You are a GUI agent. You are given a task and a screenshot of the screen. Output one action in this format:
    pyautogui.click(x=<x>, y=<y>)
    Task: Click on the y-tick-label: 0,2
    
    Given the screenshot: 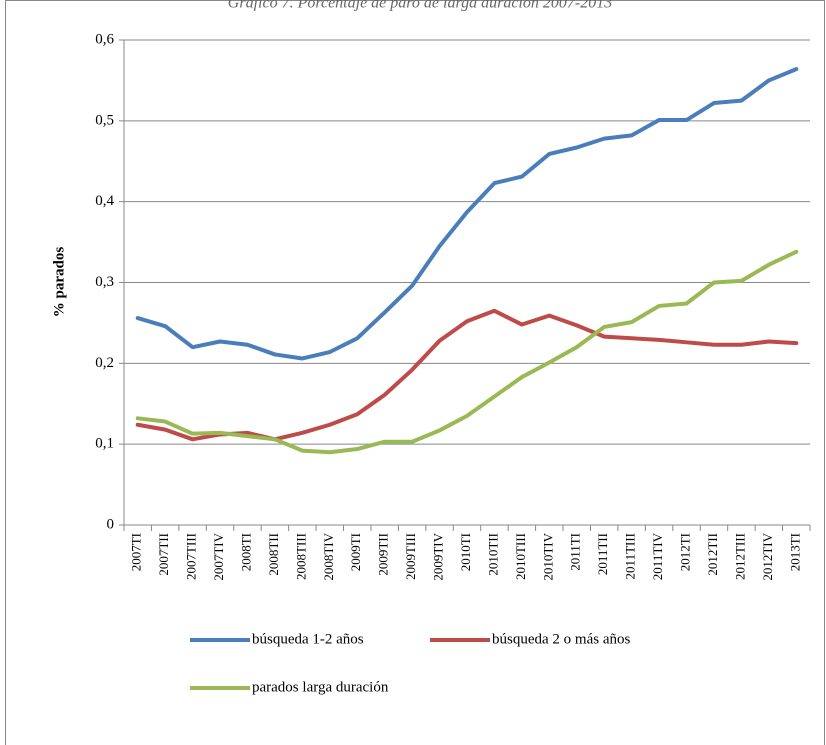 What is the action you would take?
    pyautogui.click(x=104, y=363)
    